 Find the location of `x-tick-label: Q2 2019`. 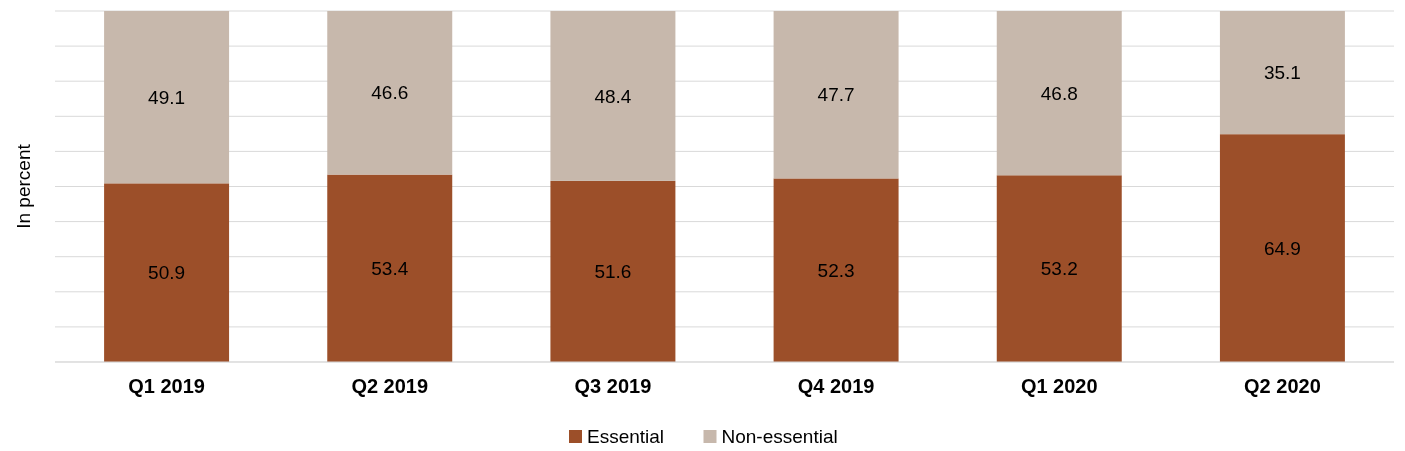

x-tick-label: Q2 2019 is located at coordinates (390, 386).